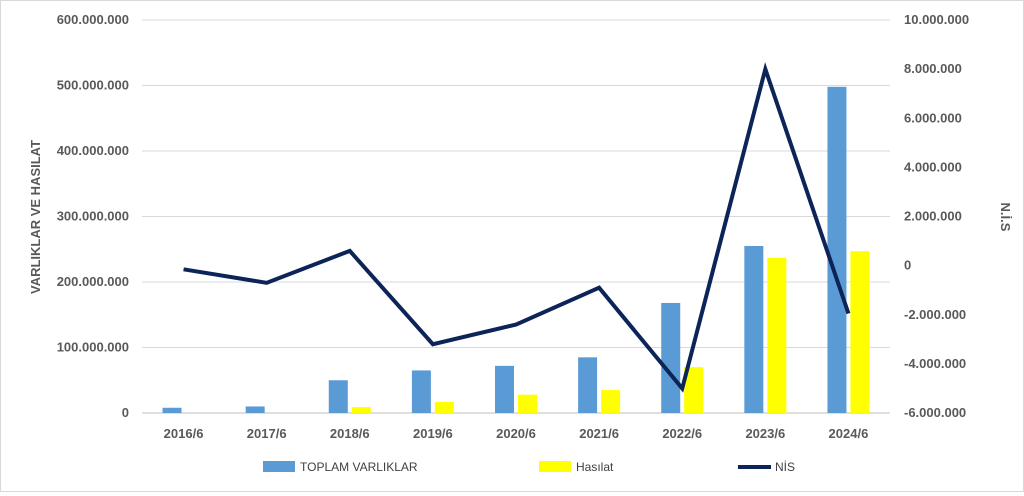 This screenshot has height=496, width=1024. What do you see at coordinates (907, 265) in the screenshot?
I see `y2-tick-label: 0` at bounding box center [907, 265].